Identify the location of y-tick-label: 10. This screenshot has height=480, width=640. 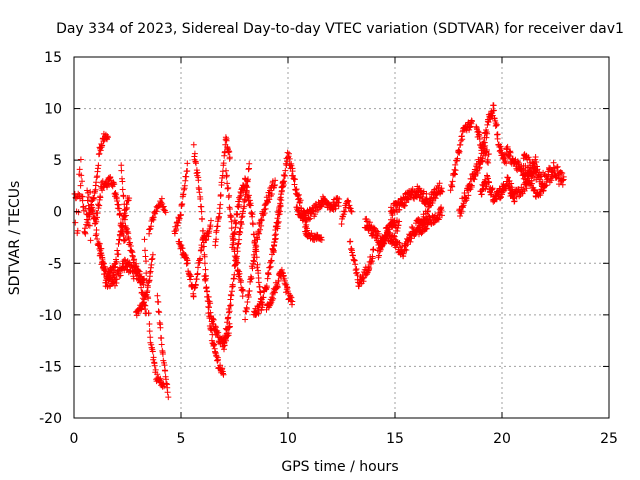
(53, 110).